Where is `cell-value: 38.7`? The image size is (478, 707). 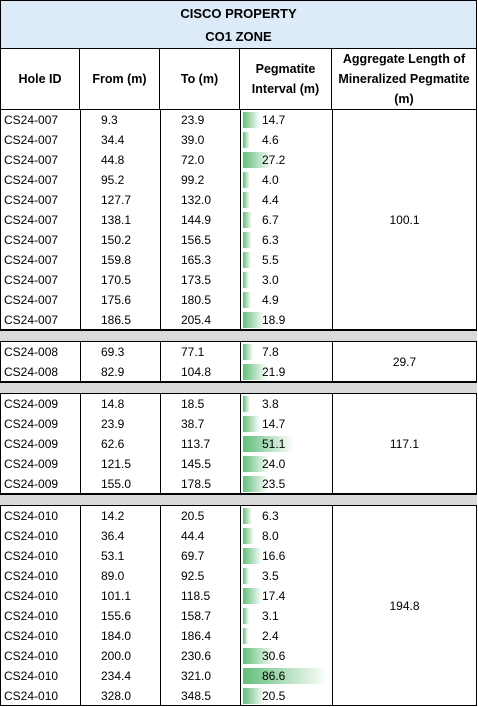
cell-value: 38.7 is located at coordinates (193, 424).